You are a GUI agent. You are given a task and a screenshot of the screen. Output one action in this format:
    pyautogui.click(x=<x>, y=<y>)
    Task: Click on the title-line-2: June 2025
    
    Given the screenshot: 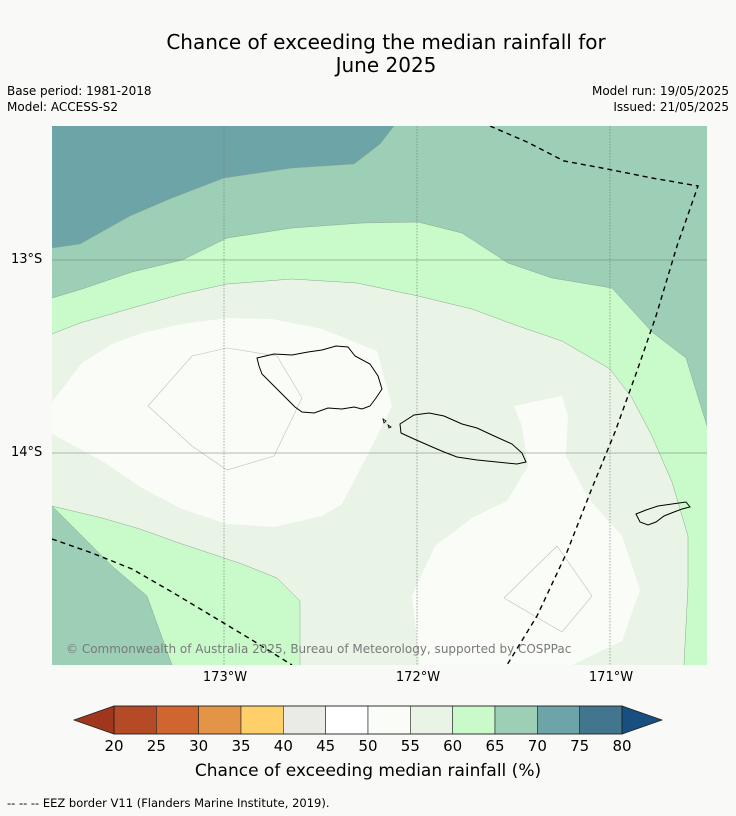 What is the action you would take?
    pyautogui.click(x=386, y=65)
    